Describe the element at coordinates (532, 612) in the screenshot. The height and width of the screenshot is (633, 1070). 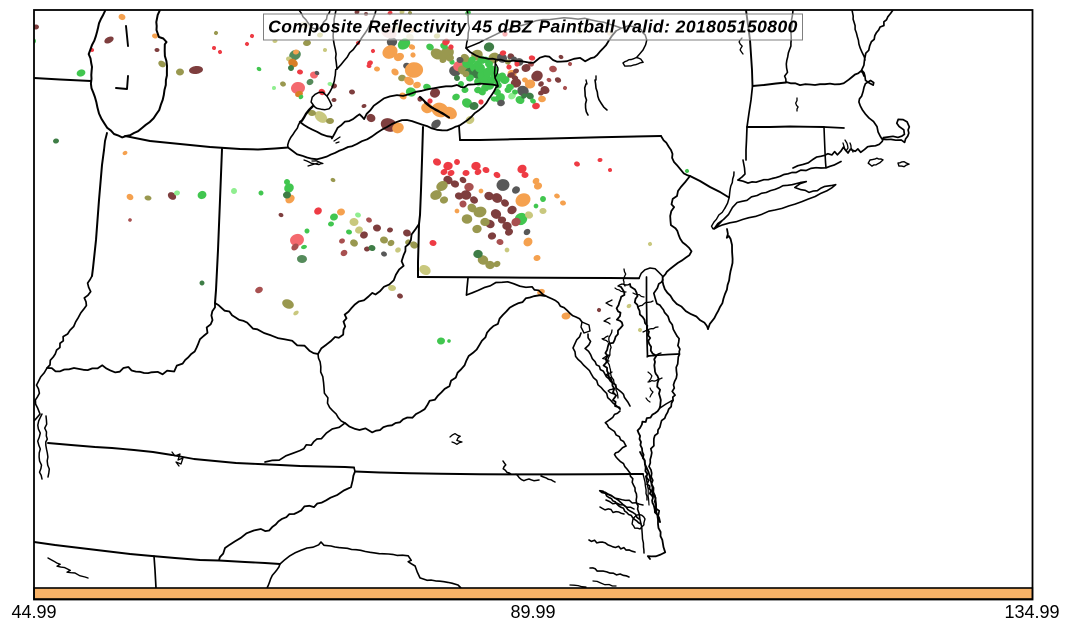
I see `svg-text: 89.99` at that location.